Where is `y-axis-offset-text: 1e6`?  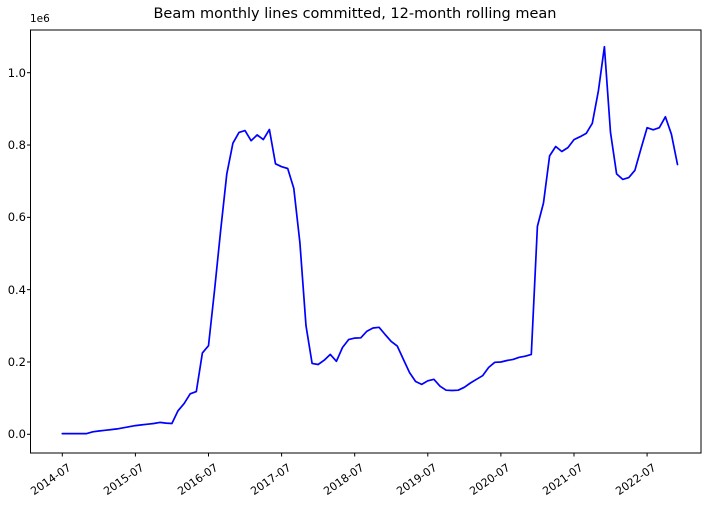
y-axis-offset-text: 1e6 is located at coordinates (40, 19).